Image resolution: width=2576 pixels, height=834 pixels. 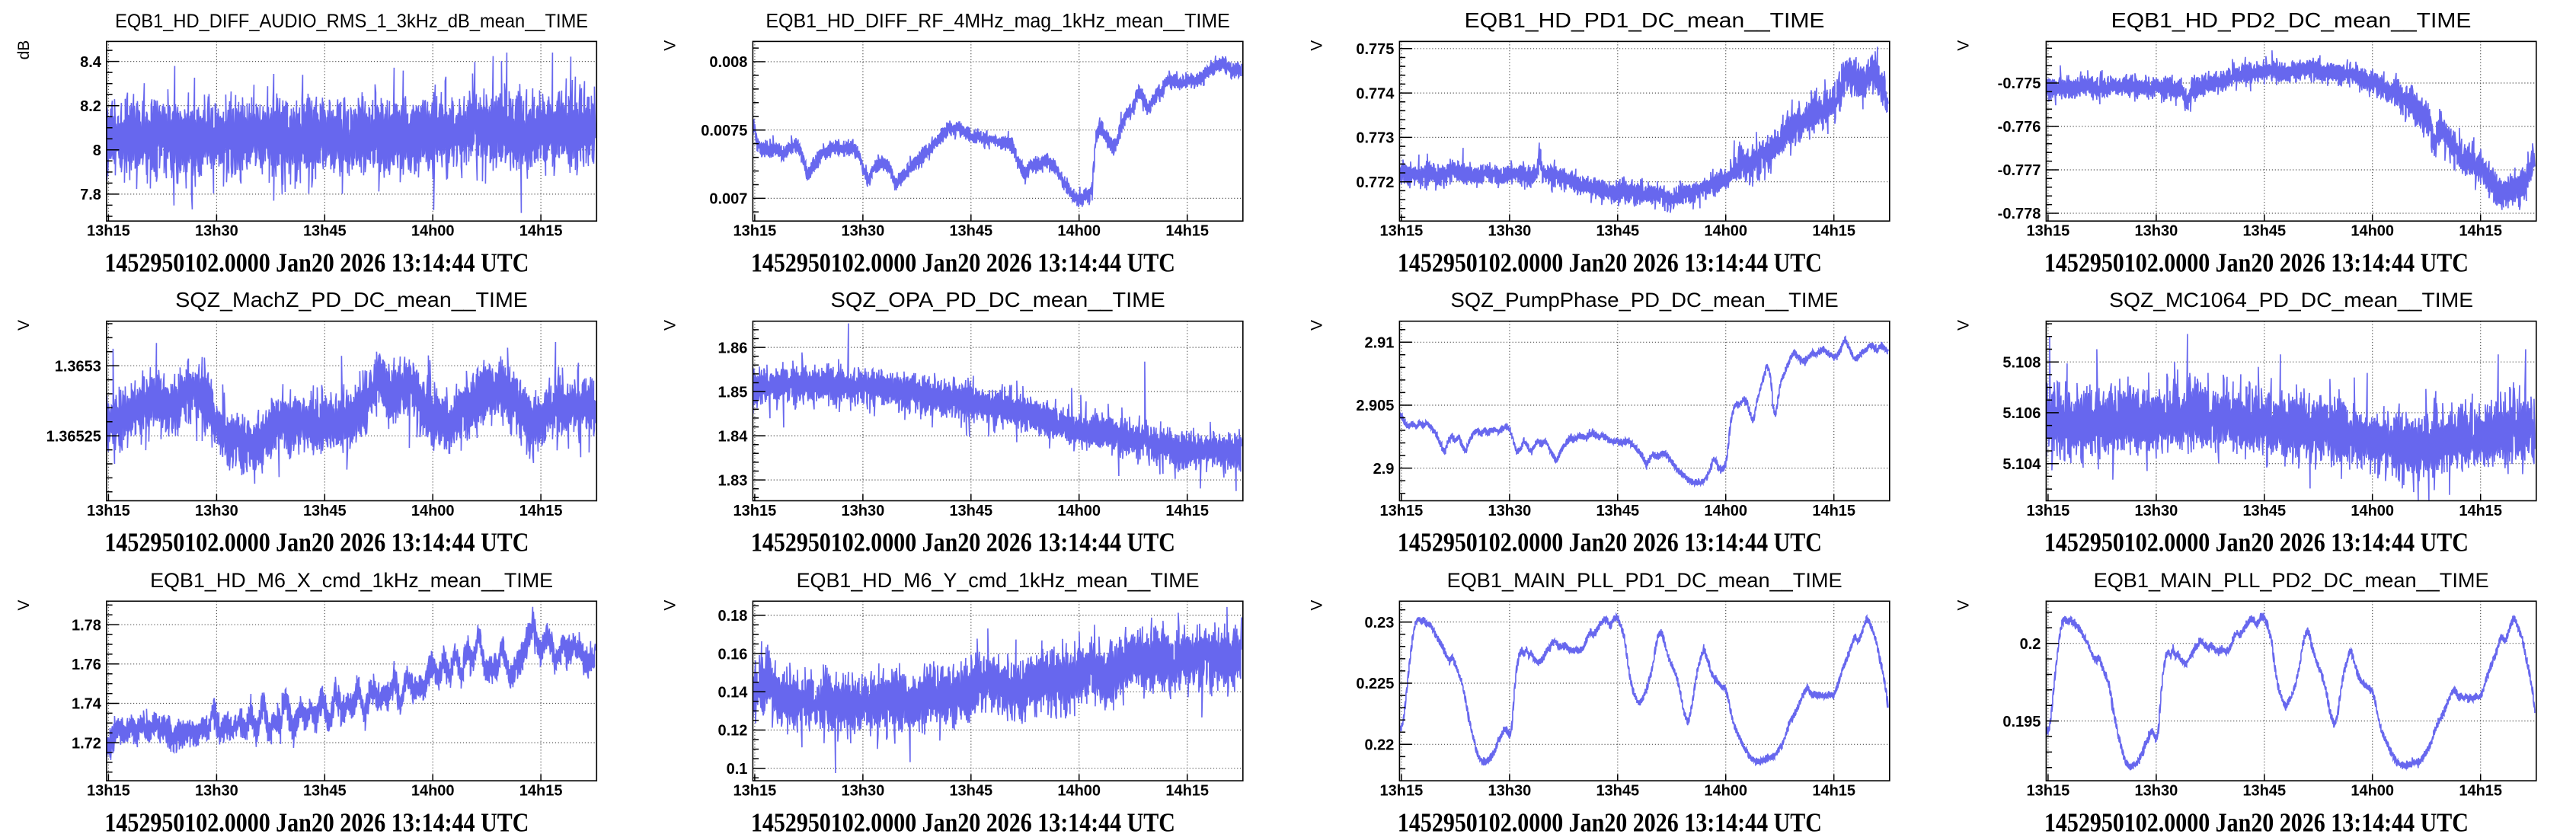 What do you see at coordinates (87, 665) in the screenshot?
I see `svg-text: 1.76` at bounding box center [87, 665].